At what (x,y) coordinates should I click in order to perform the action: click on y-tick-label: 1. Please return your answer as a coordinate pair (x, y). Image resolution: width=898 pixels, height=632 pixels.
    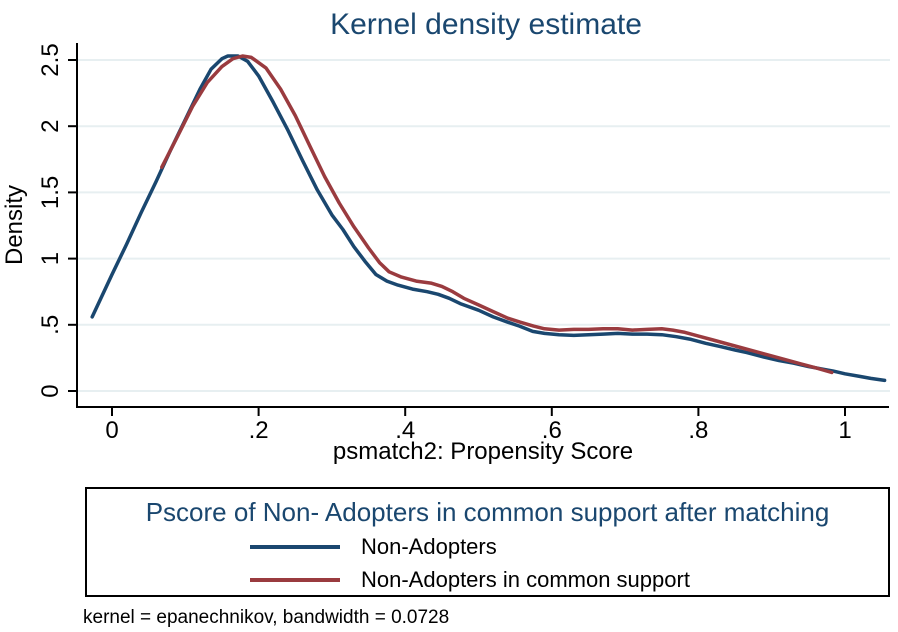
    Looking at the image, I should click on (50, 258).